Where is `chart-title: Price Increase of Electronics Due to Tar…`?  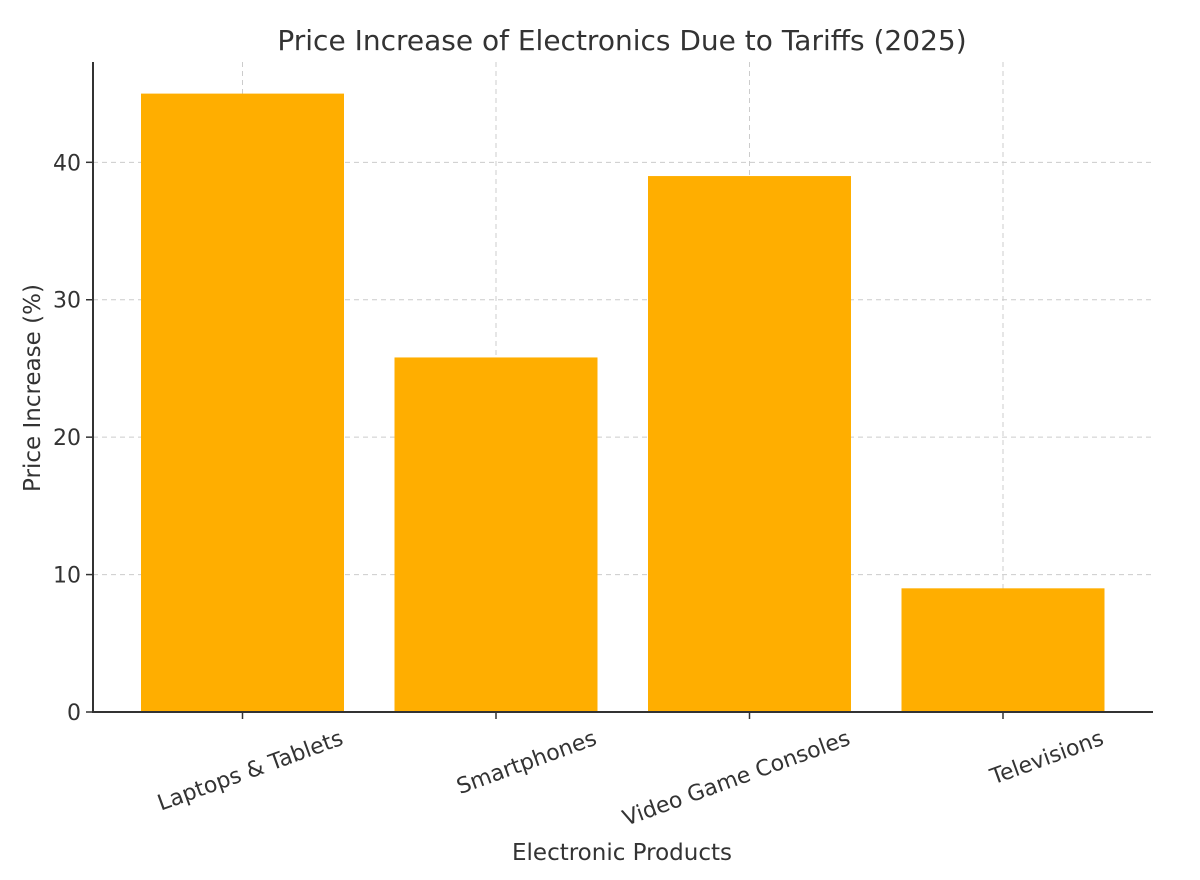 chart-title: Price Increase of Electronics Due to Tar… is located at coordinates (621, 40).